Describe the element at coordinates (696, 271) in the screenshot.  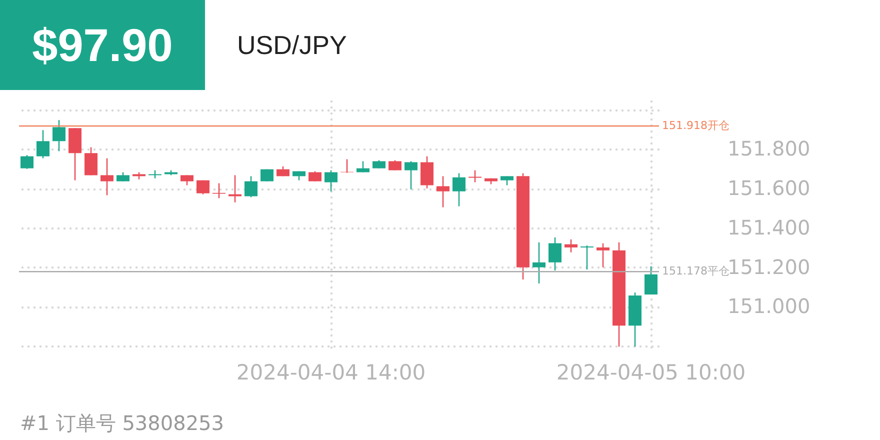
I see `ref-line-label: 151.178平仓` at that location.